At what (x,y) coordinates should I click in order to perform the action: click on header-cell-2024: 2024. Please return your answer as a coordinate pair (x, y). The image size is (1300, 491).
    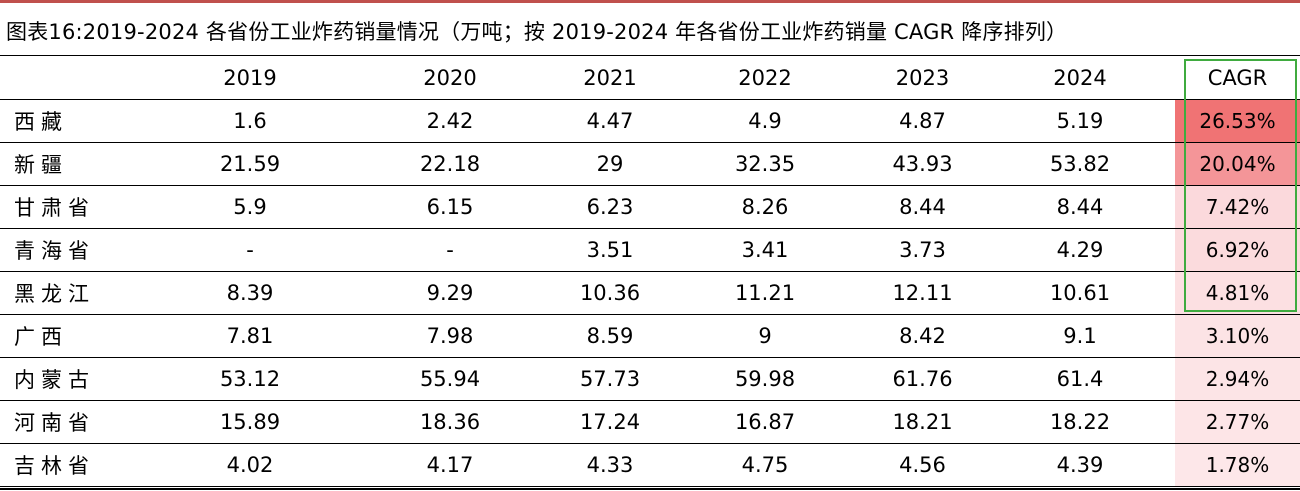
    Looking at the image, I should click on (1080, 78).